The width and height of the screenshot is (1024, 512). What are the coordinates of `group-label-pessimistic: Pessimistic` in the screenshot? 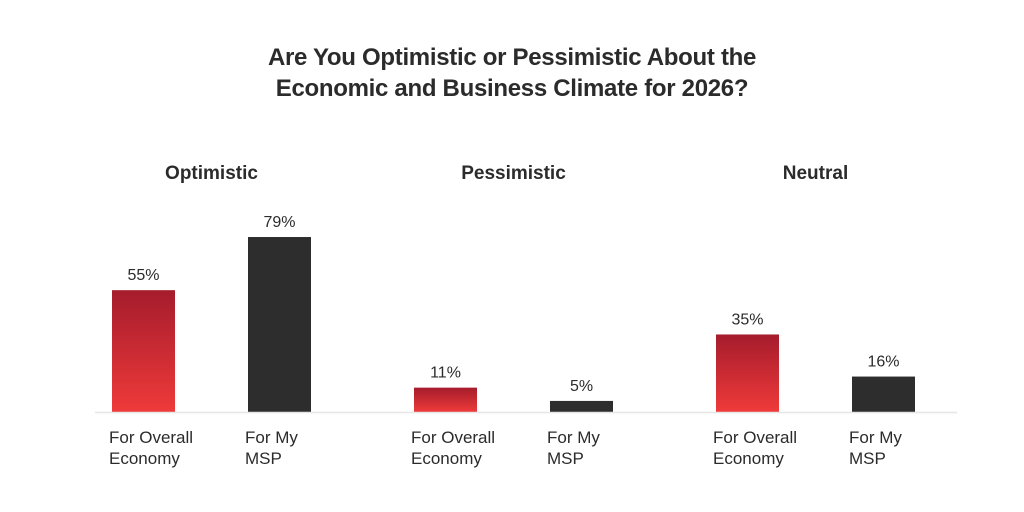 It's located at (513, 173).